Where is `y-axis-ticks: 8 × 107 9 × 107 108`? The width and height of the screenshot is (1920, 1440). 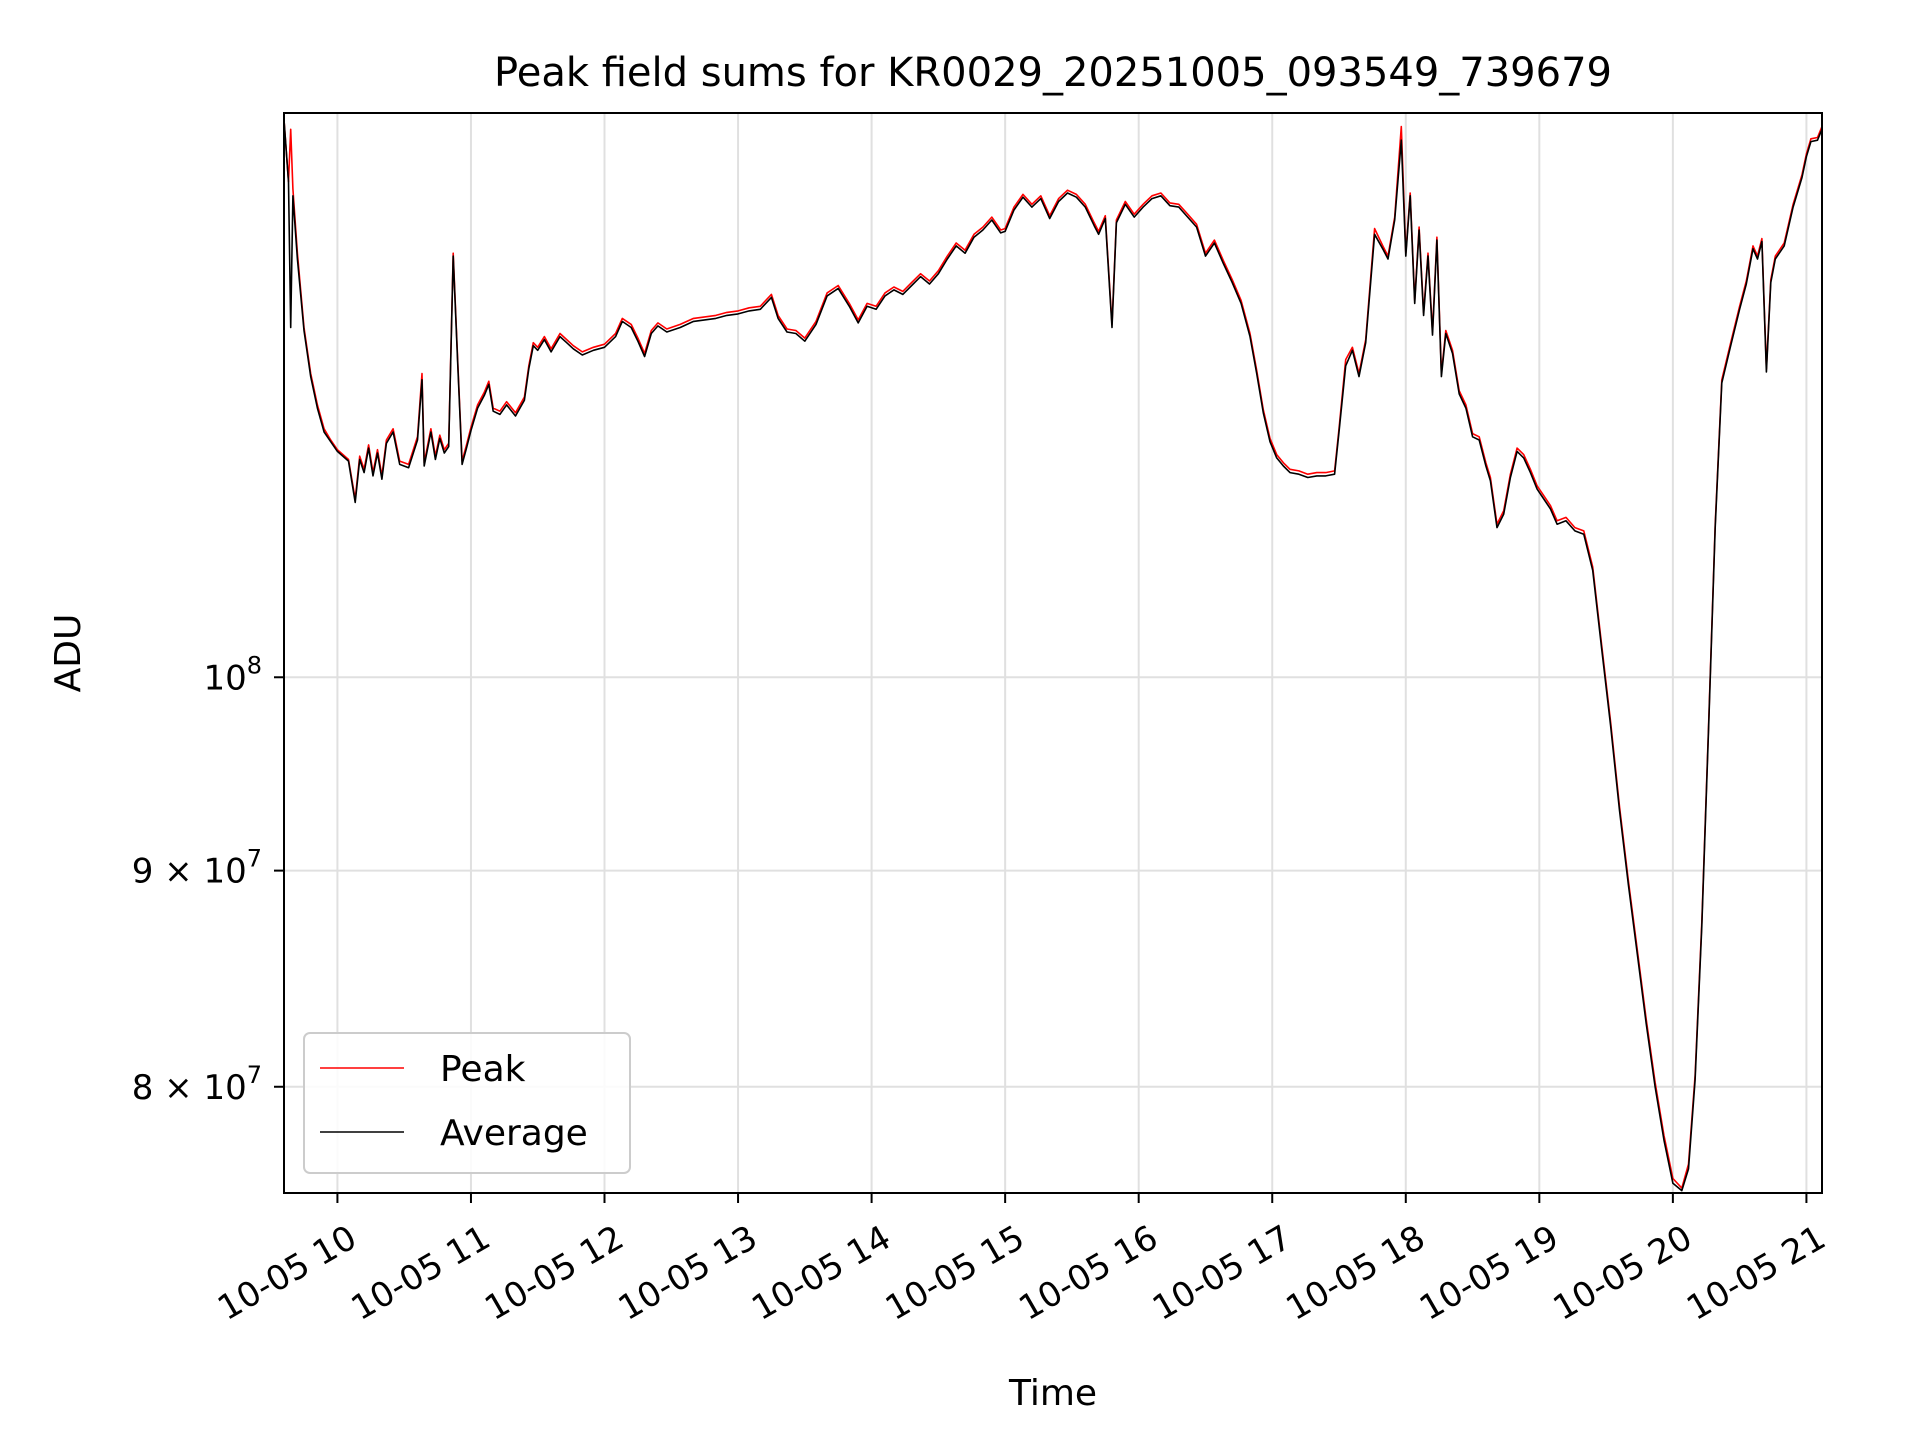 y-axis-ticks: 8 × 107 9 × 107 108 is located at coordinates (208, 879).